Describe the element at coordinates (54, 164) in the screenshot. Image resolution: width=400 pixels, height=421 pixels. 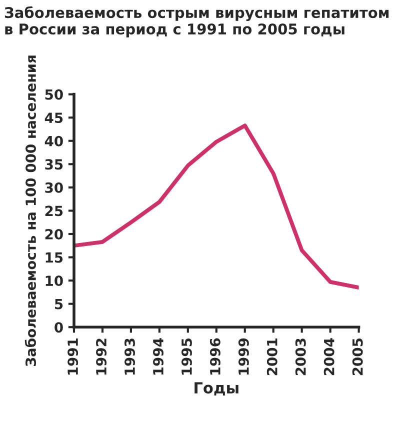
I see `y-tick-label: 35` at that location.